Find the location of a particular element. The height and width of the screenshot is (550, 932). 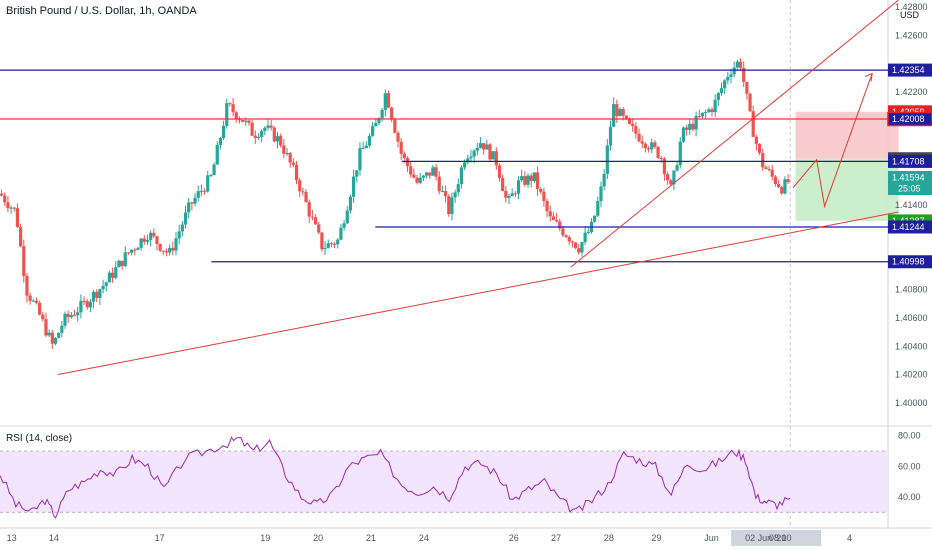

target-zone is located at coordinates (847, 189).